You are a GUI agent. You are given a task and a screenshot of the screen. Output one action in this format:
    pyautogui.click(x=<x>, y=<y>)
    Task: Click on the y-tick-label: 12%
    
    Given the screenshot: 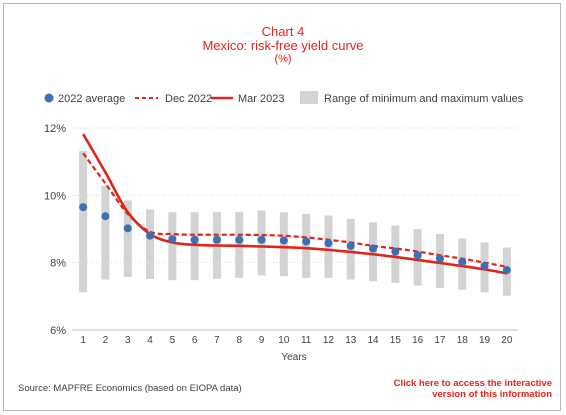 What is the action you would take?
    pyautogui.click(x=55, y=129)
    